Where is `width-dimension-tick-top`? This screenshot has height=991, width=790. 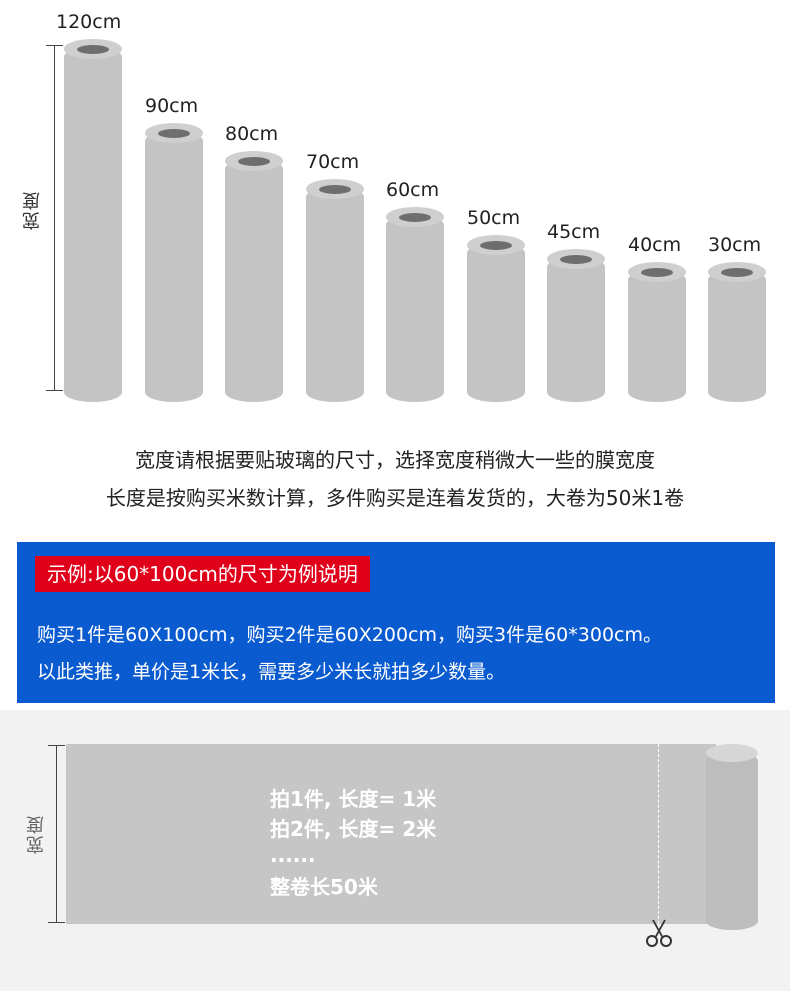
width-dimension-tick-top is located at coordinates (54, 45).